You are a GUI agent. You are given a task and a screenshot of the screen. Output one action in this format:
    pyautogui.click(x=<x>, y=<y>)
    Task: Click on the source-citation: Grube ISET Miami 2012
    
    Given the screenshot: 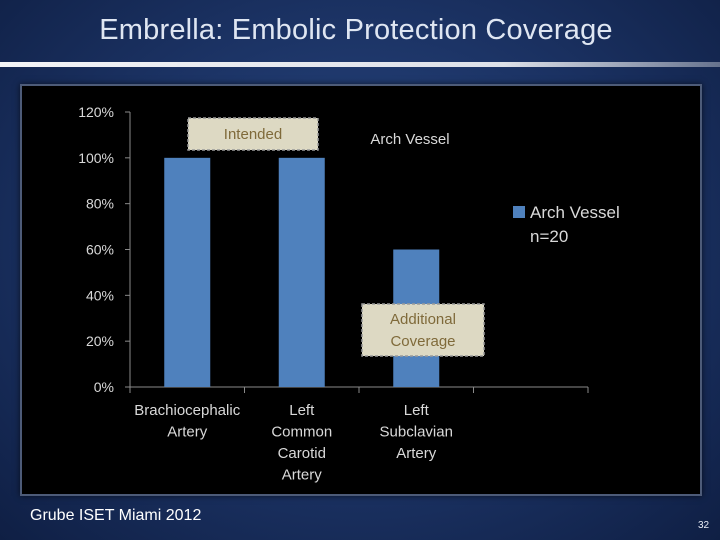 What is the action you would take?
    pyautogui.click(x=116, y=515)
    